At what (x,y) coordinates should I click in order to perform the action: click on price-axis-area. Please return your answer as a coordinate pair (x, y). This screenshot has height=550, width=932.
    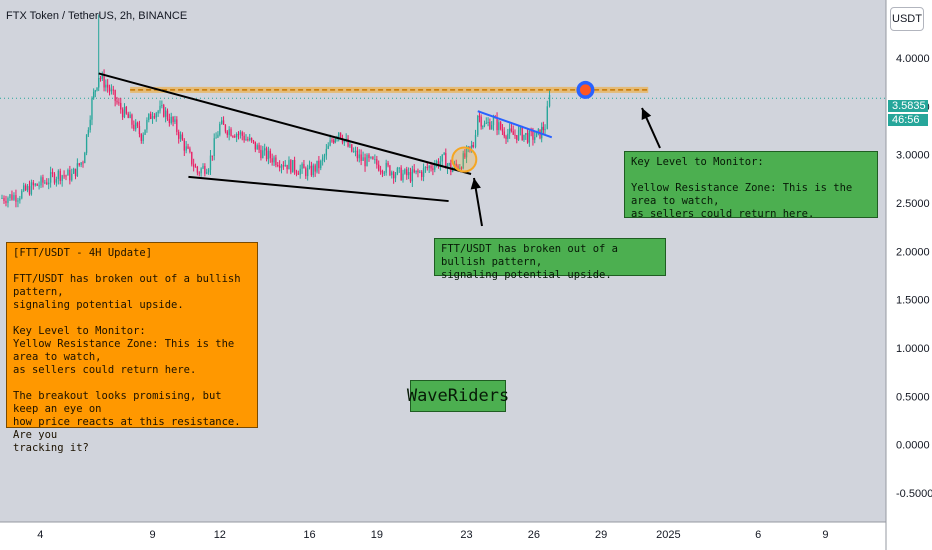
    Looking at the image, I should click on (909, 275).